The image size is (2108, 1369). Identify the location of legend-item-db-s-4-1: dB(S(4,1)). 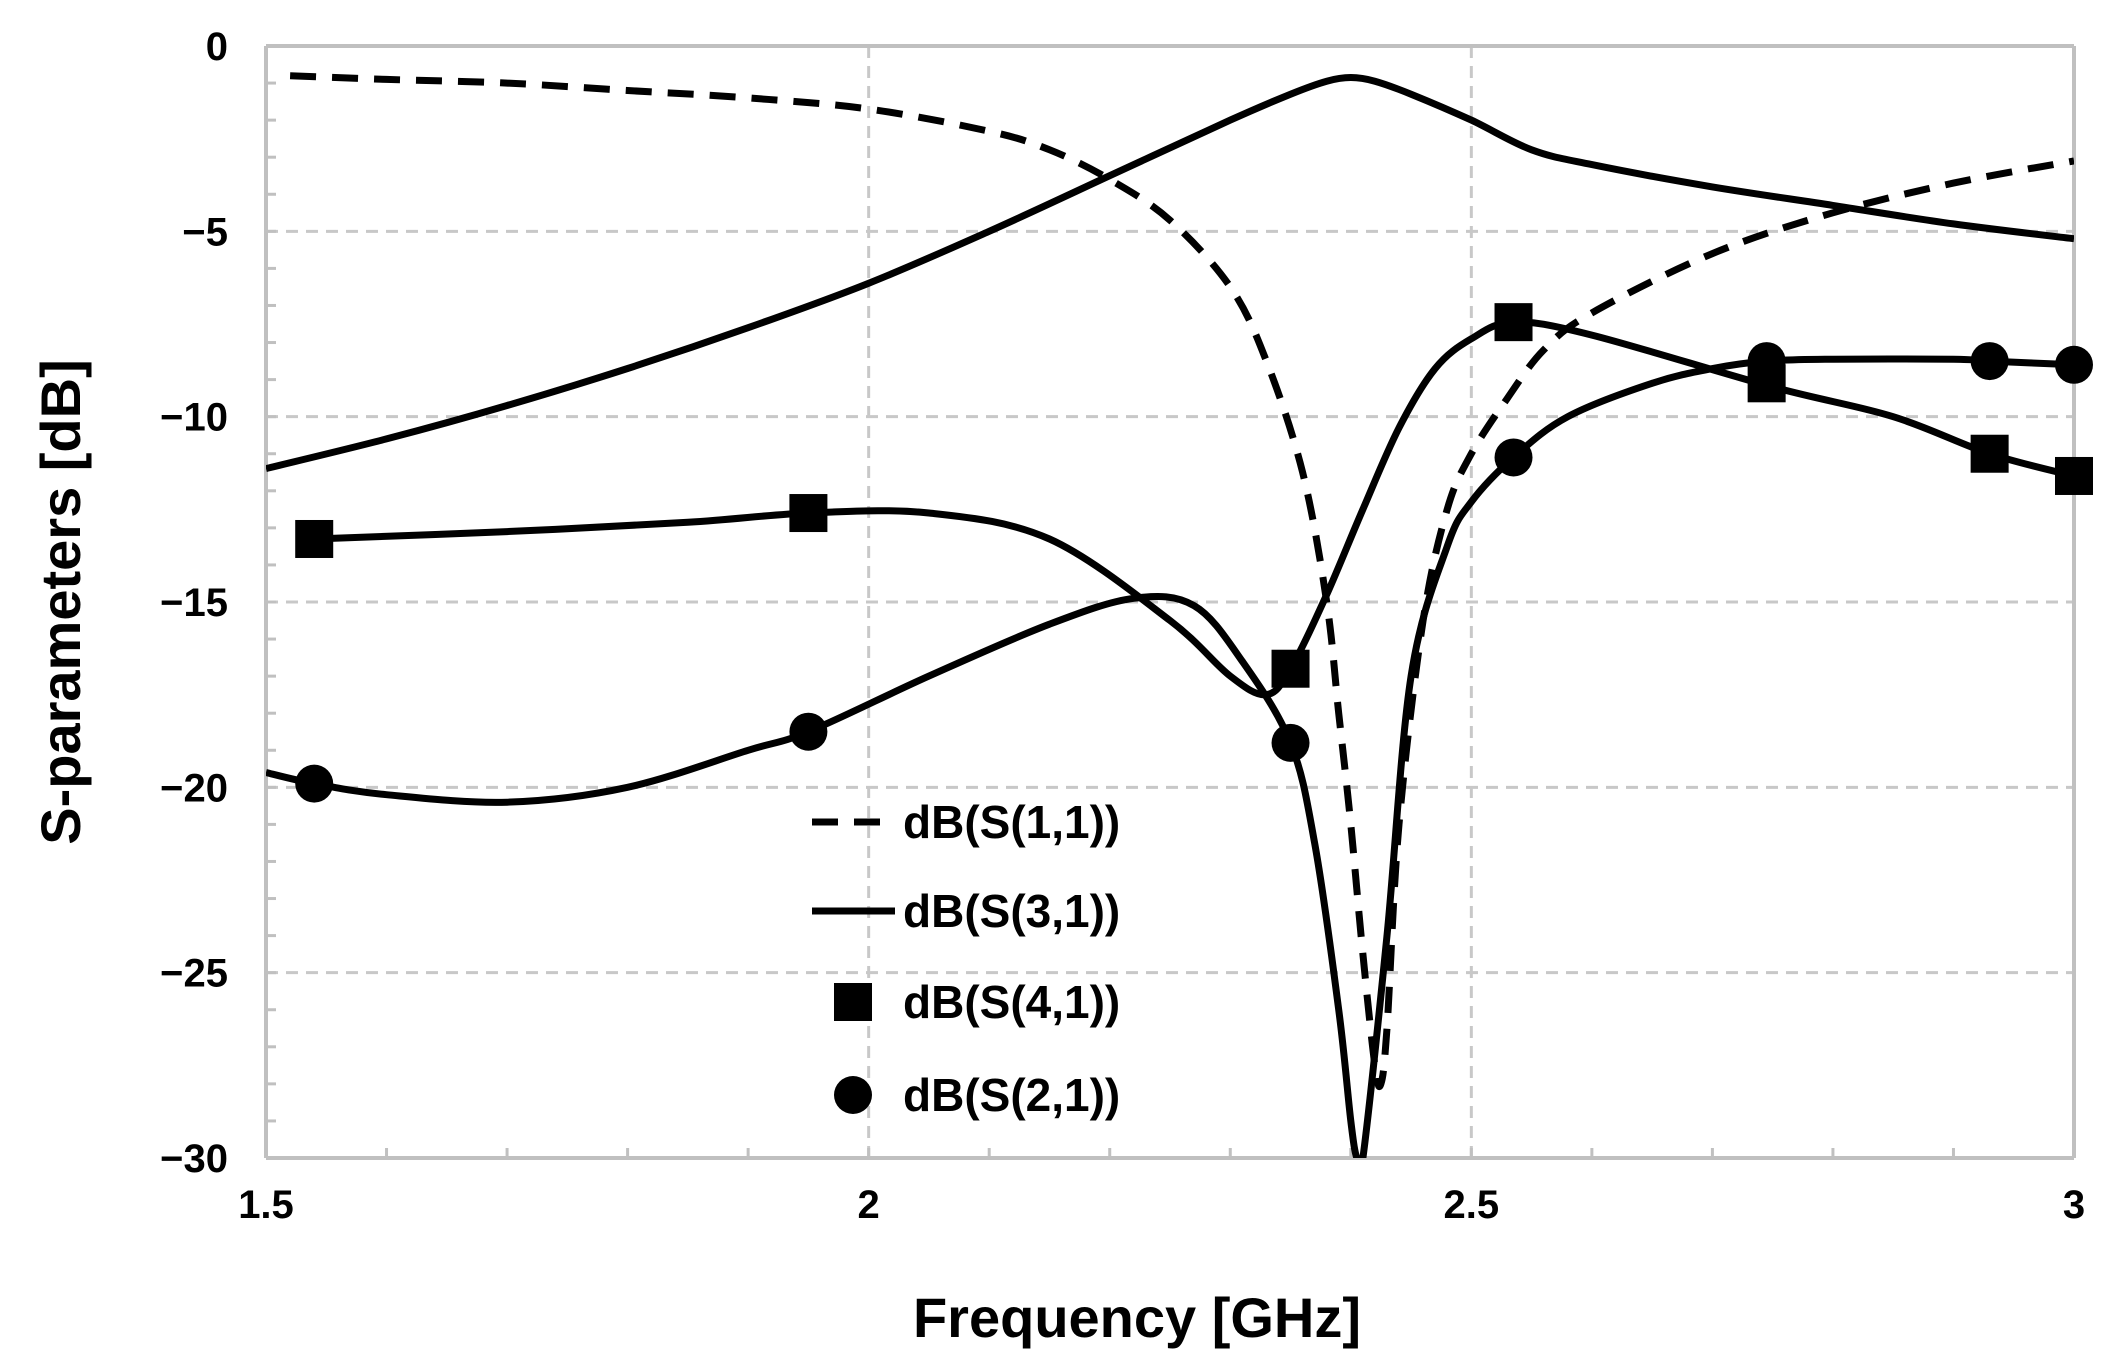
(977, 1002).